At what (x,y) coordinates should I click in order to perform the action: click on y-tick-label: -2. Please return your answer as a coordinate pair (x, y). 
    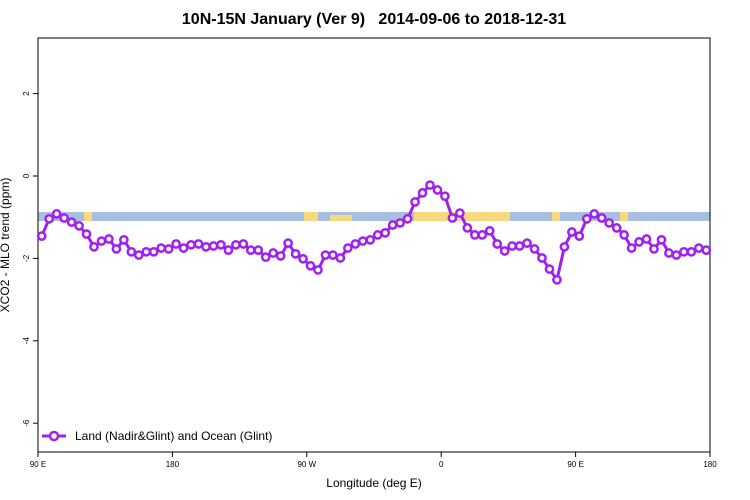
    Looking at the image, I should click on (26, 258).